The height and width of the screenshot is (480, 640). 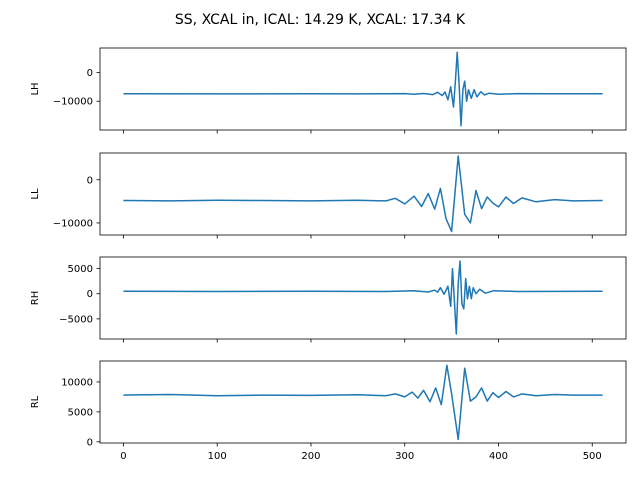 I want to click on y-axis-label-lh: LH, so click(x=35, y=88).